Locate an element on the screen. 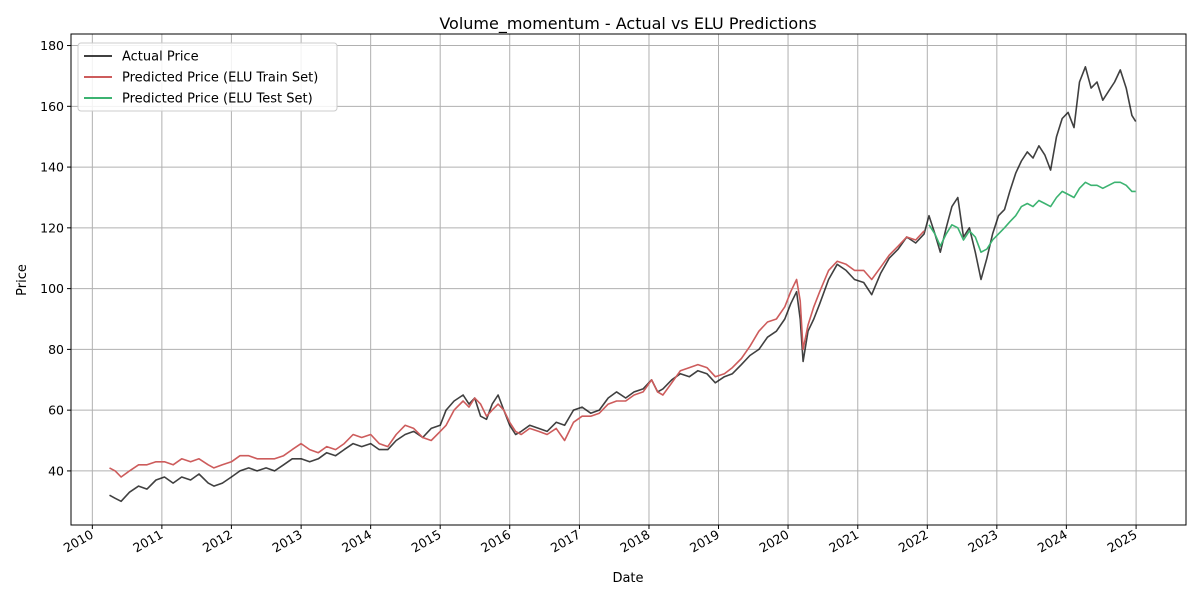 This screenshot has width=1200, height=600. y-tick-label: 180 is located at coordinates (52, 45).